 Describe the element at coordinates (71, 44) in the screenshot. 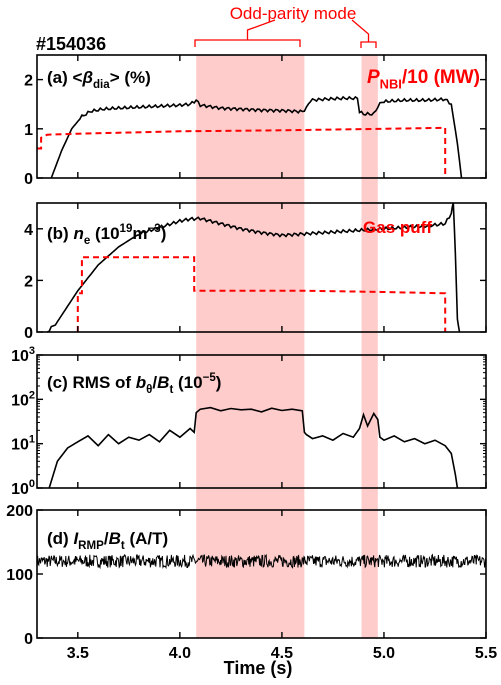

I see `shot-label: #154036` at that location.